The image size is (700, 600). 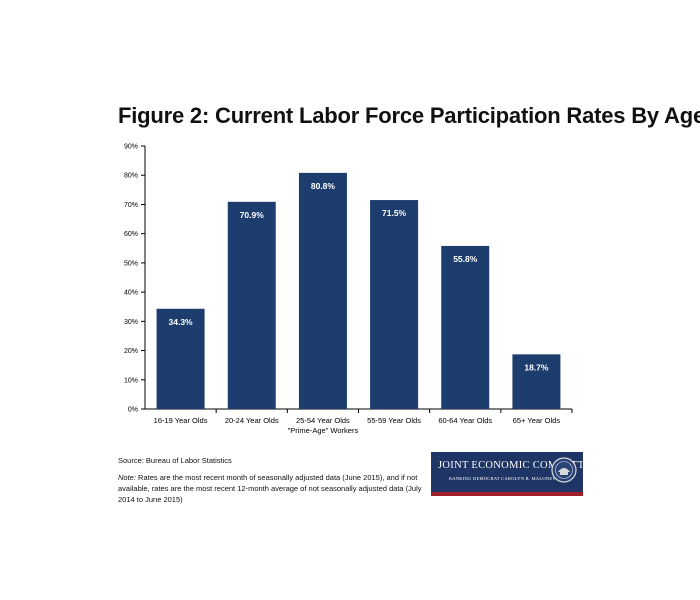 What do you see at coordinates (518, 465) in the screenshot?
I see `logo-title: JOINT ECONOMIC COMMITTEE` at bounding box center [518, 465].